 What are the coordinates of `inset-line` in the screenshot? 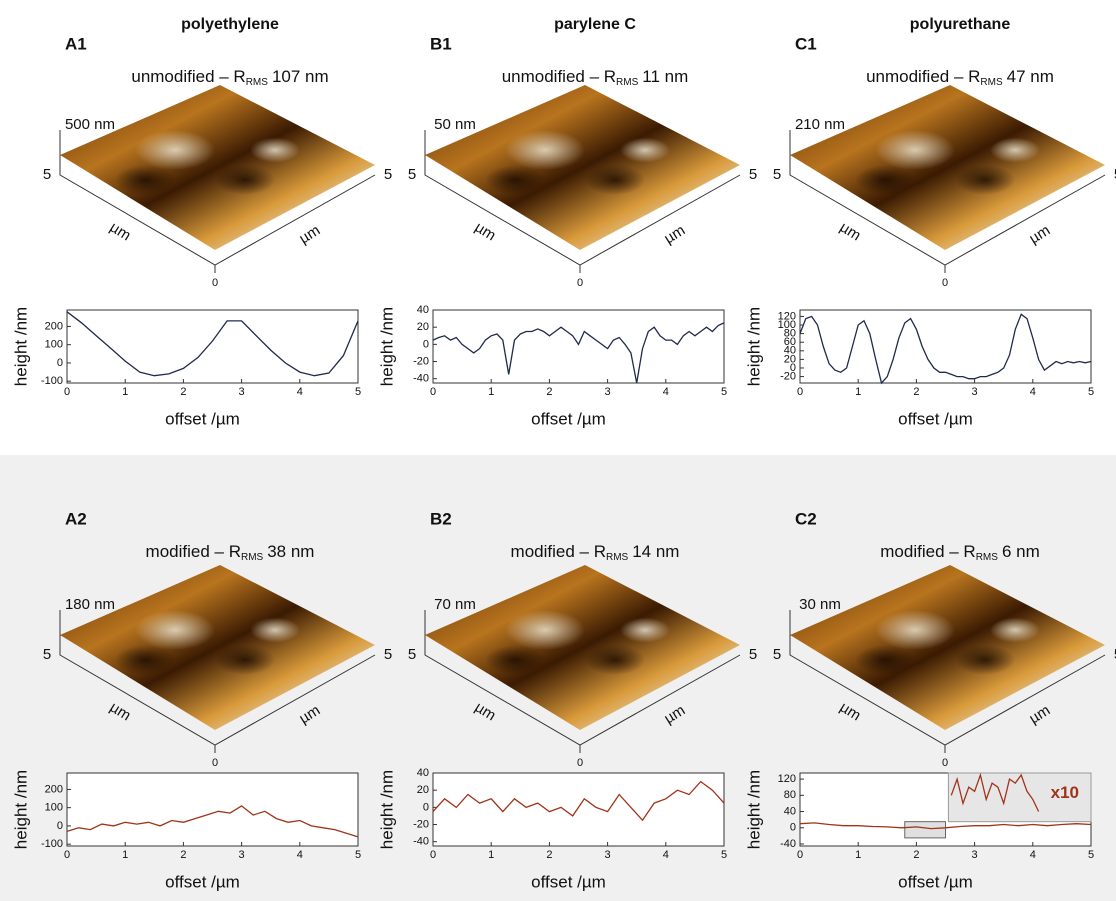 It's located at (995, 792).